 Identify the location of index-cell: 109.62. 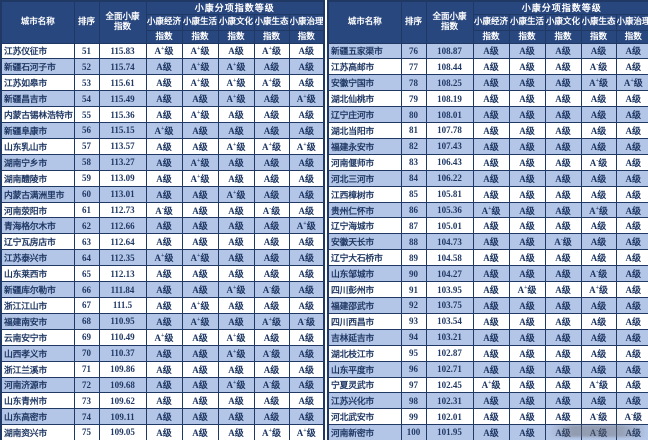
(122, 401).